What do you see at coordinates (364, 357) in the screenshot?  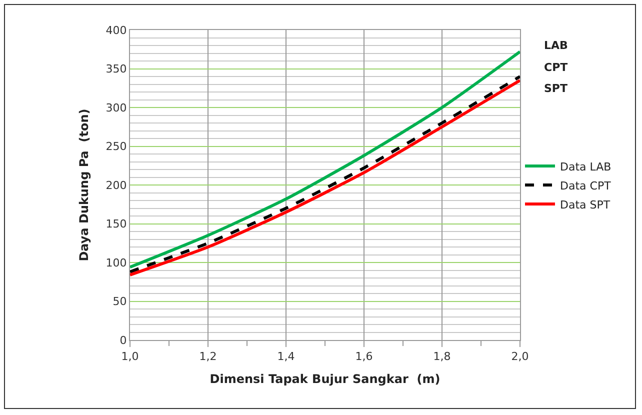 I see `x-tick-label: 1,6` at bounding box center [364, 357].